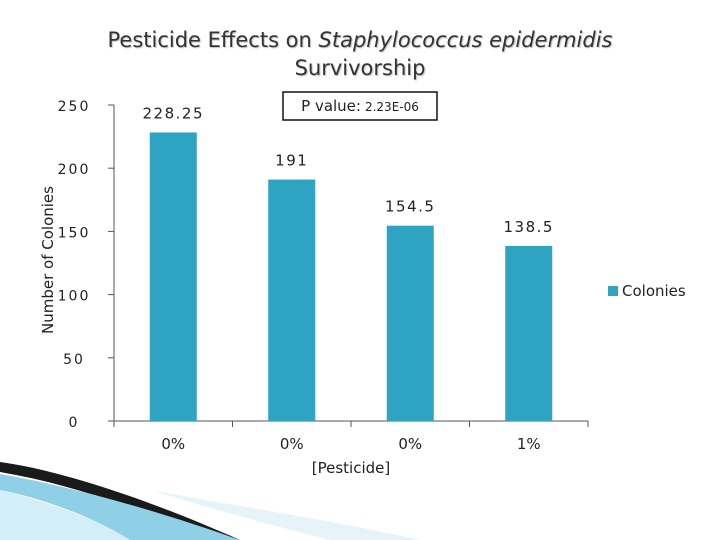 The image size is (720, 540). Describe the element at coordinates (360, 68) in the screenshot. I see `chart-title-line-2: Survivorship` at that location.